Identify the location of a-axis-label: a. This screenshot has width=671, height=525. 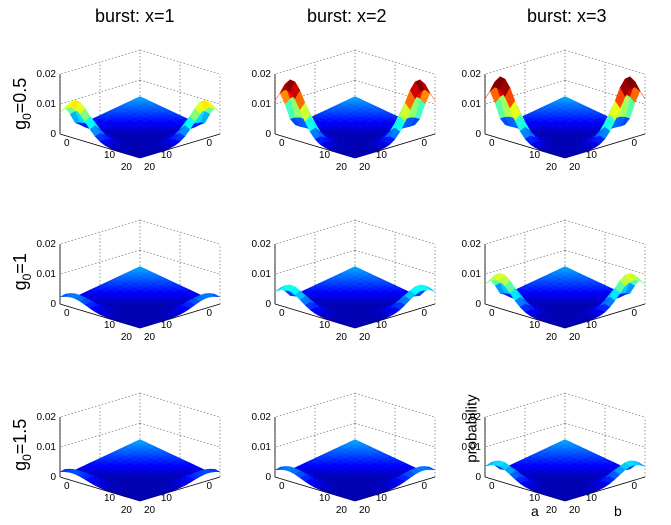
(535, 511).